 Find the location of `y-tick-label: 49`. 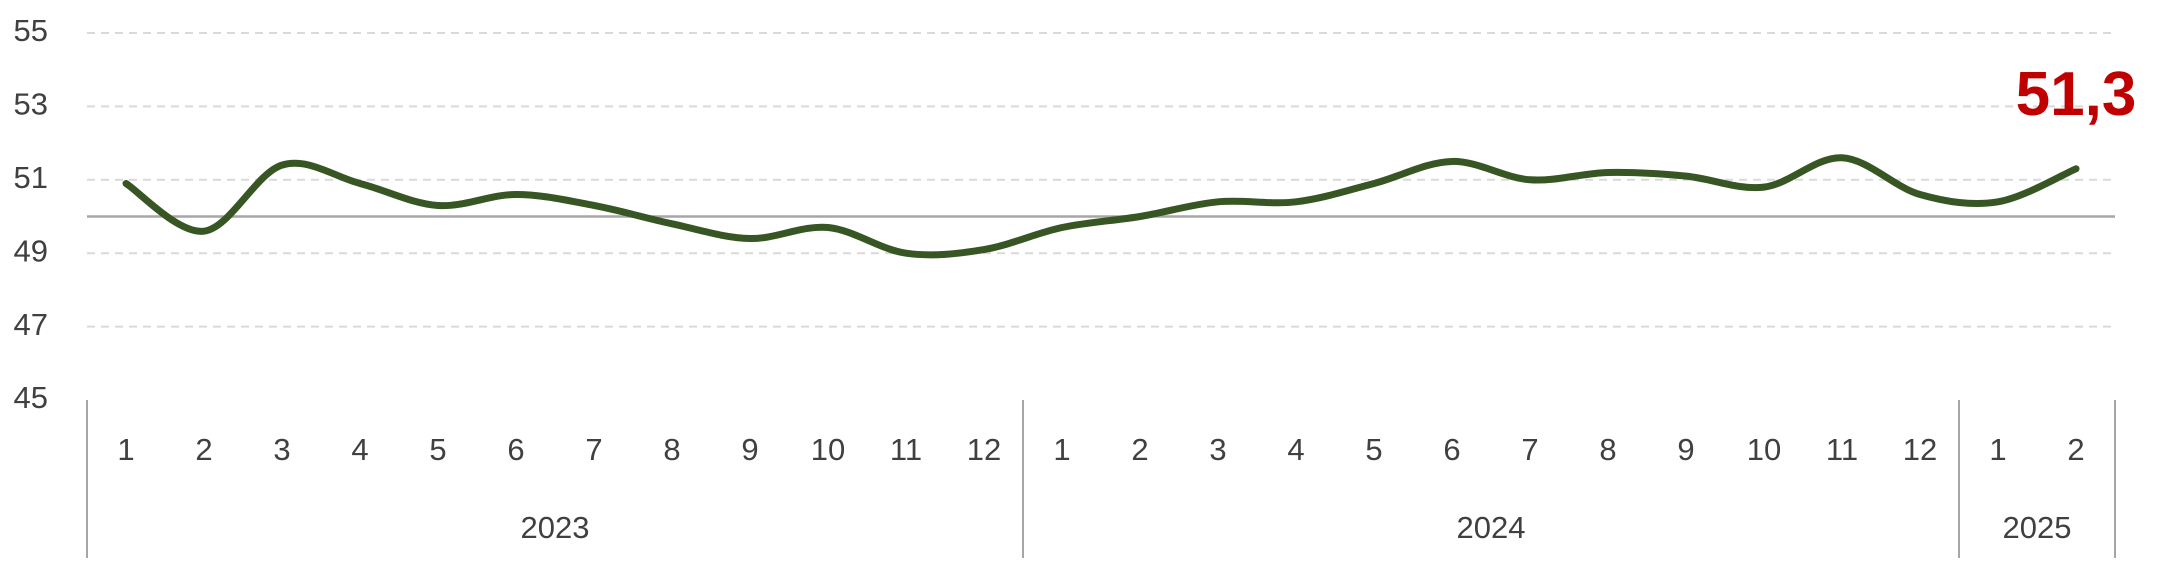

y-tick-label: 49 is located at coordinates (31, 250).